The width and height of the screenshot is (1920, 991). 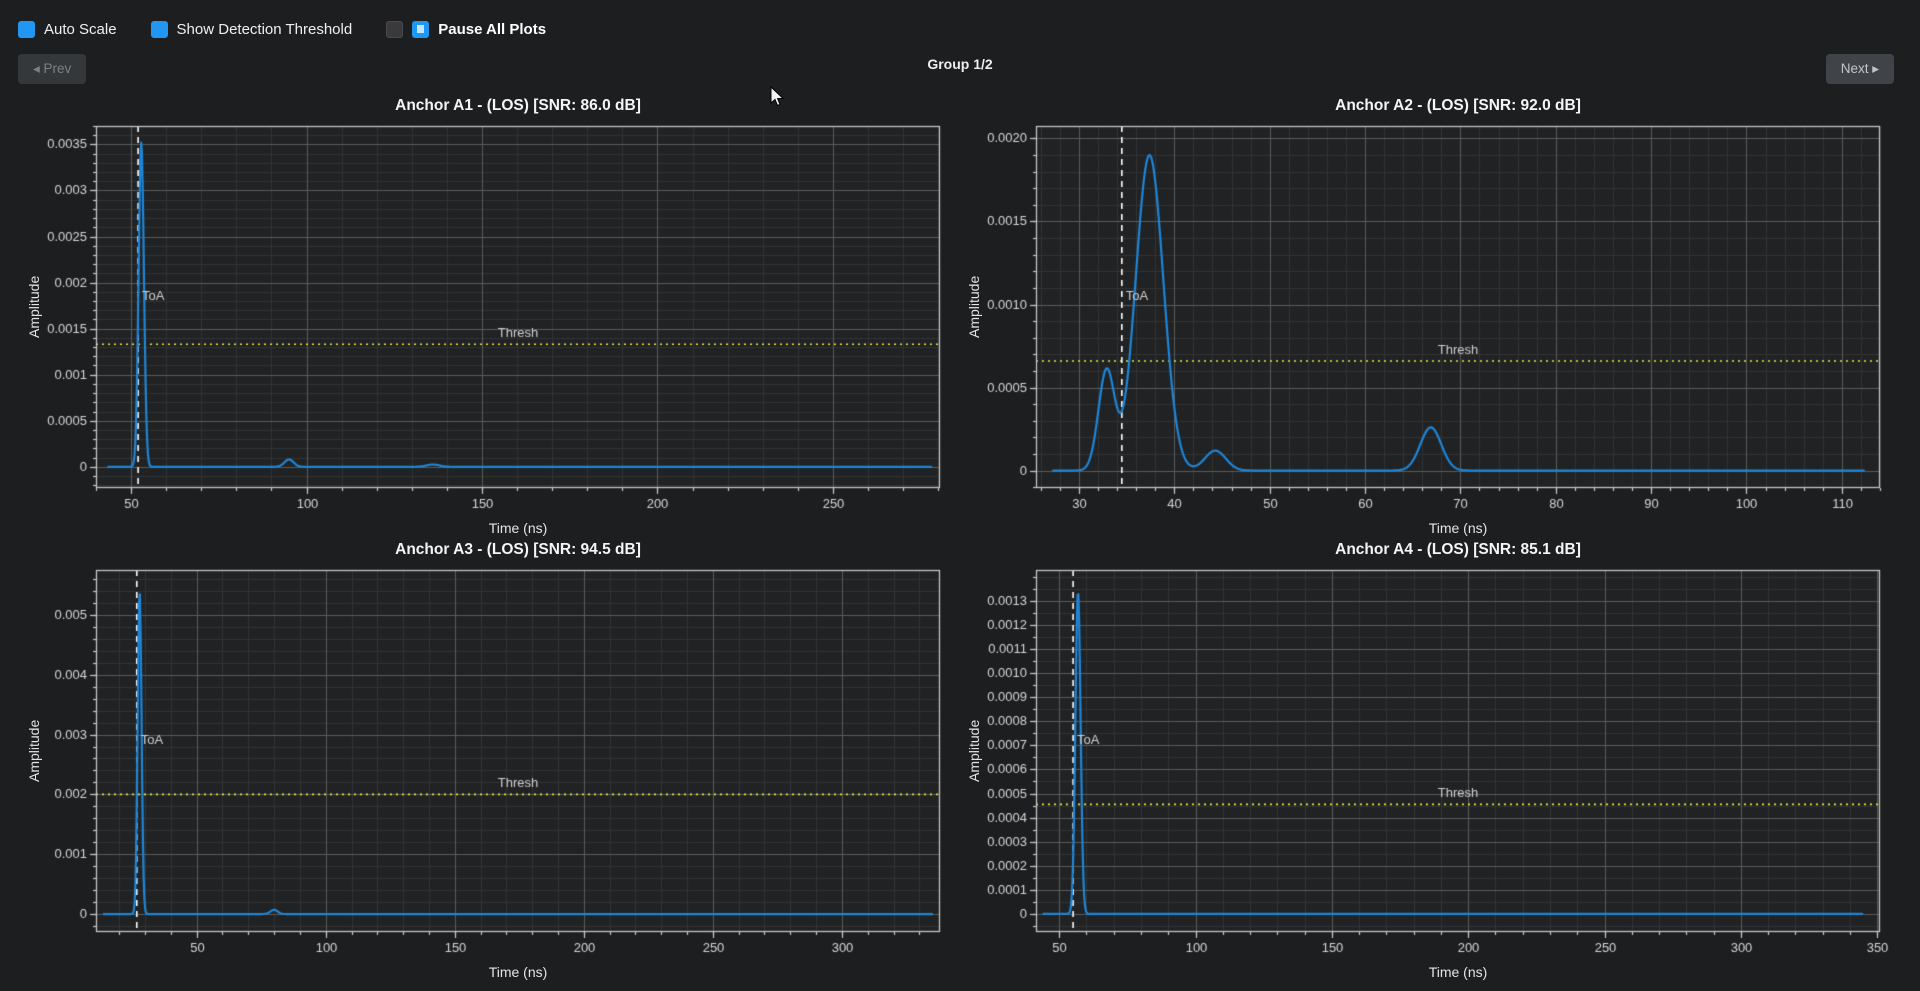 I want to click on auto-scale-checkbox: Auto Scale, so click(x=67, y=29).